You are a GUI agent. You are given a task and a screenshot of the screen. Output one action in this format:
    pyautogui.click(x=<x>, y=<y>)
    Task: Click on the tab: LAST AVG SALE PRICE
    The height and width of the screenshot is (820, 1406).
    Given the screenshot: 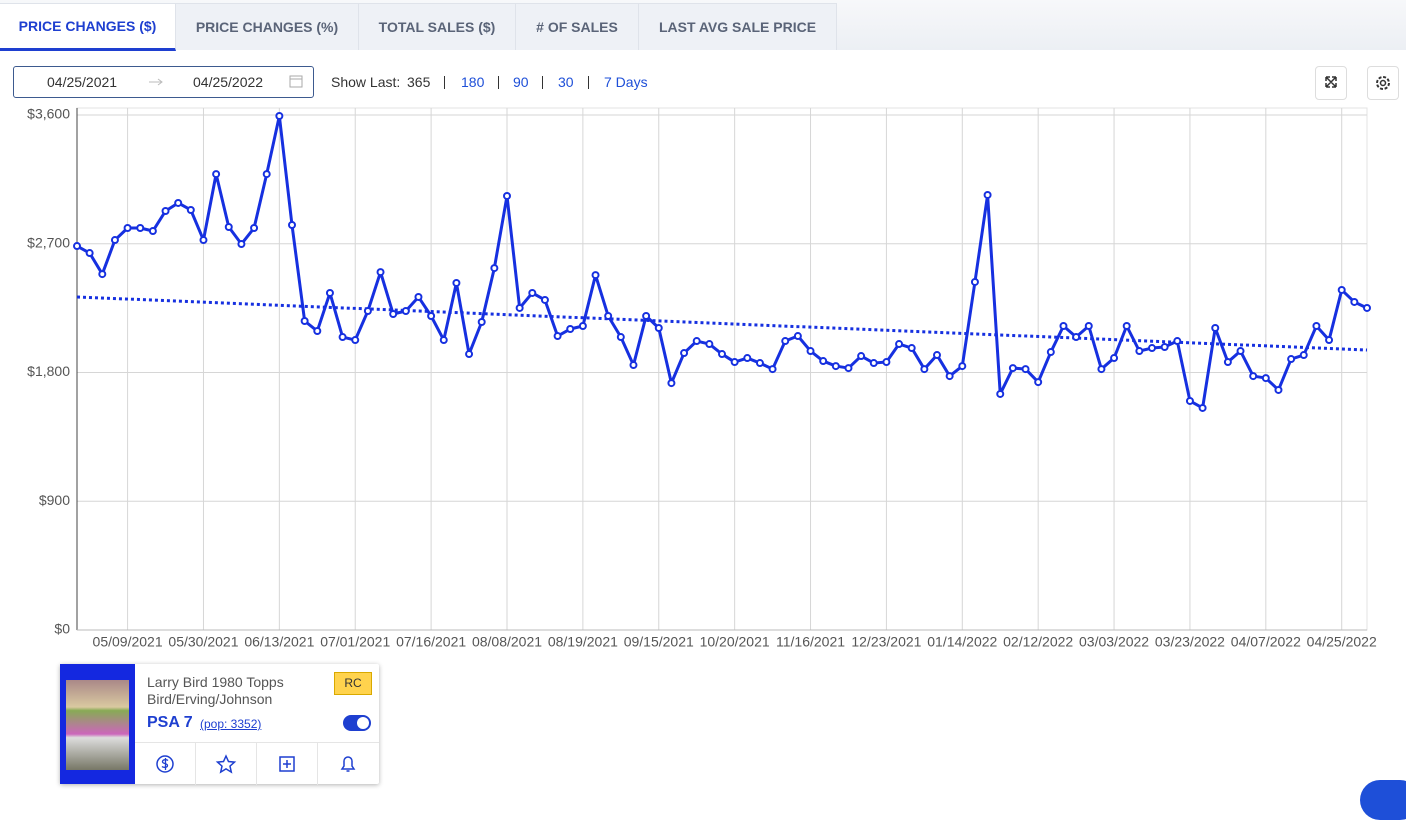 What is the action you would take?
    pyautogui.click(x=738, y=26)
    